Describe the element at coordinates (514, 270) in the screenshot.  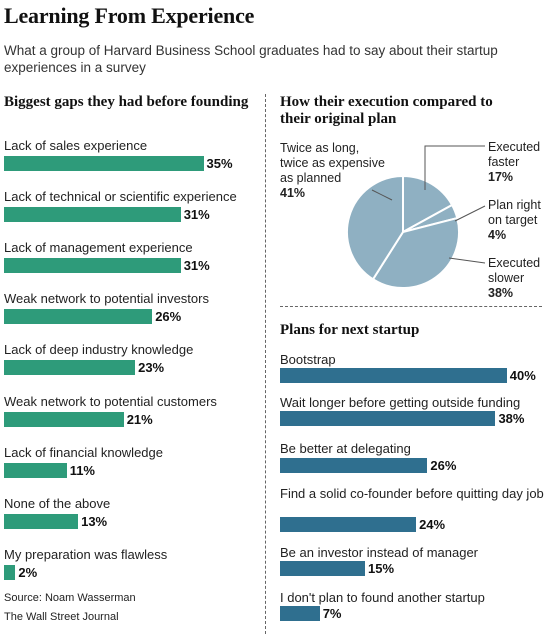
I see `pie-label-executed-slower-text: Executed slower` at that location.